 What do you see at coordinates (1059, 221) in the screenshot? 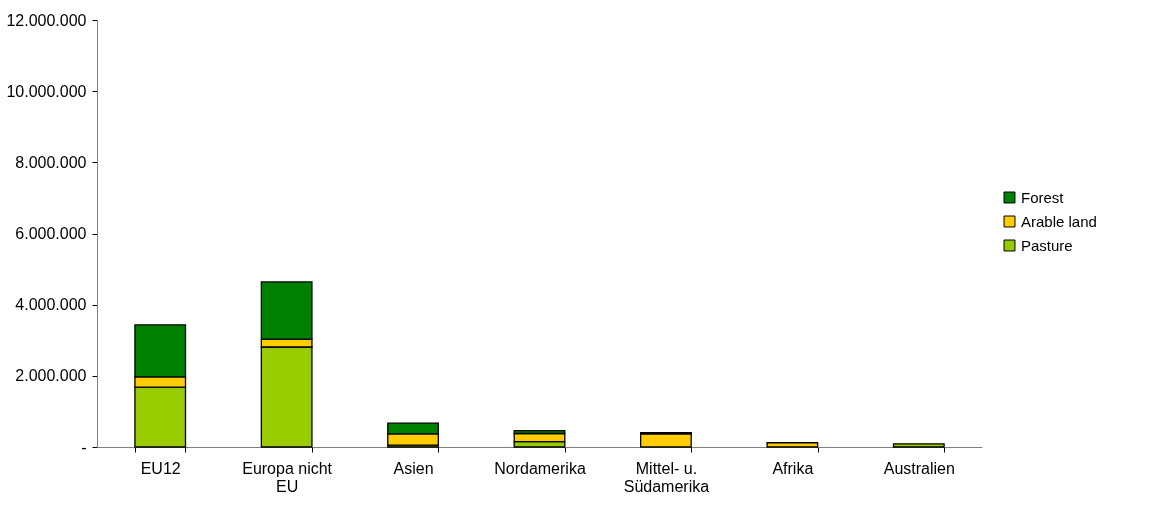
I see `legend-label: Arable land` at bounding box center [1059, 221].